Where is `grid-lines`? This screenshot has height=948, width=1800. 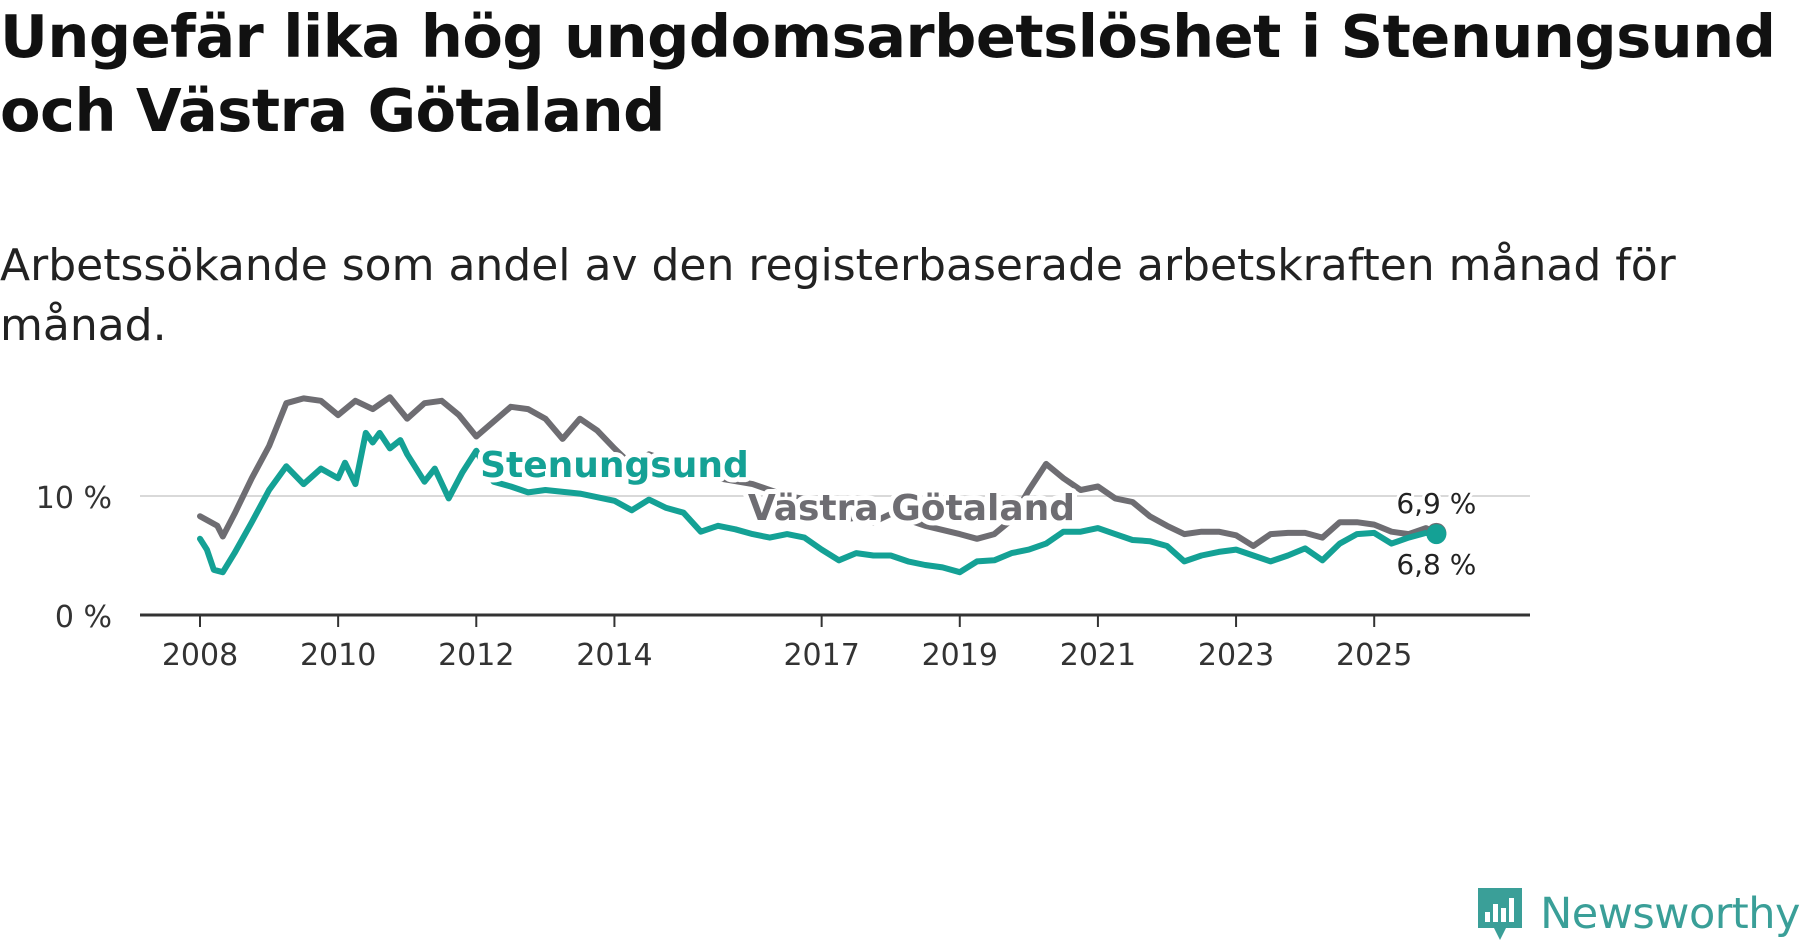 grid-lines is located at coordinates (835, 496).